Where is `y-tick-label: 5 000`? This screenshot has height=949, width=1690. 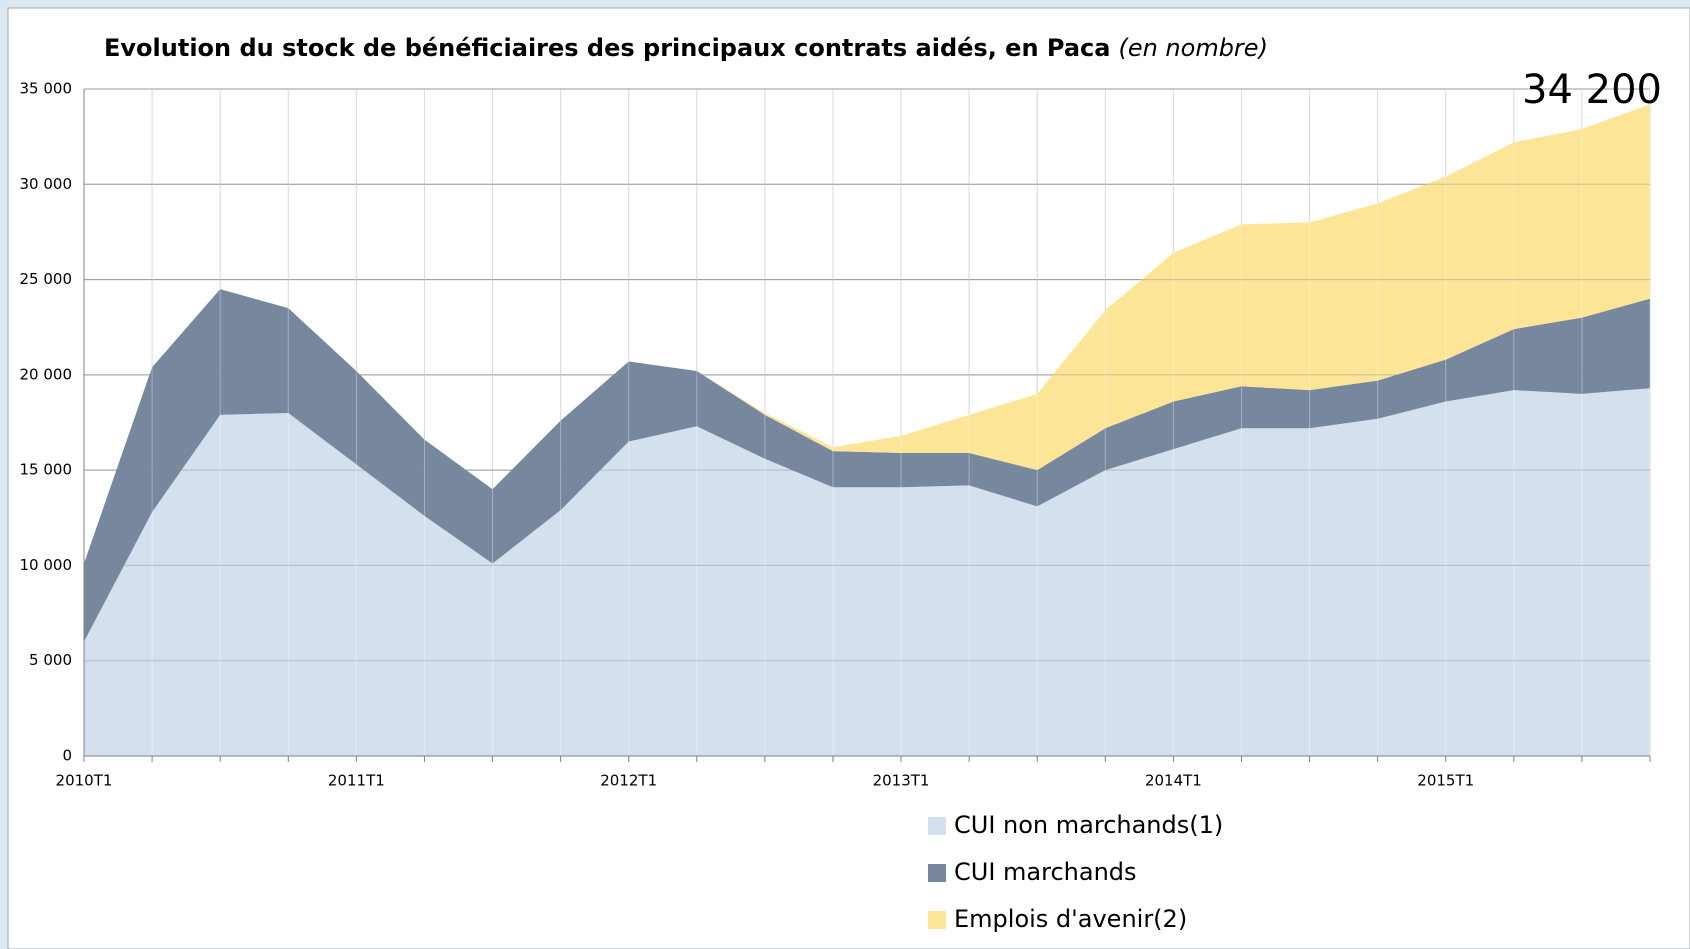
y-tick-label: 5 000 is located at coordinates (50, 660).